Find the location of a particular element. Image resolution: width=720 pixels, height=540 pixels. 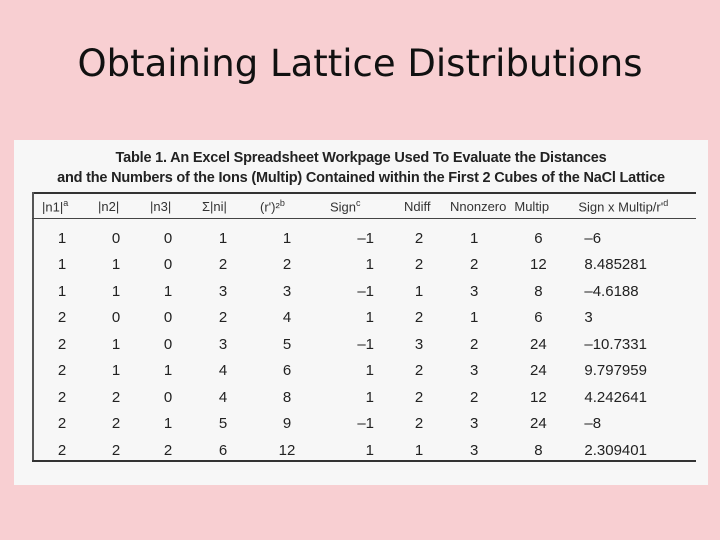

table-row: 1 1 1 3 3 –1 1 3 8 –4.6188 is located at coordinates (365, 291).